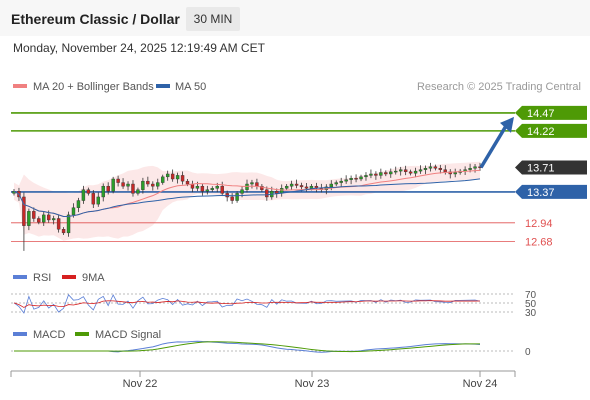 The height and width of the screenshot is (400, 590). Describe the element at coordinates (493, 147) in the screenshot. I see `forecast-arrow-shaft` at that location.